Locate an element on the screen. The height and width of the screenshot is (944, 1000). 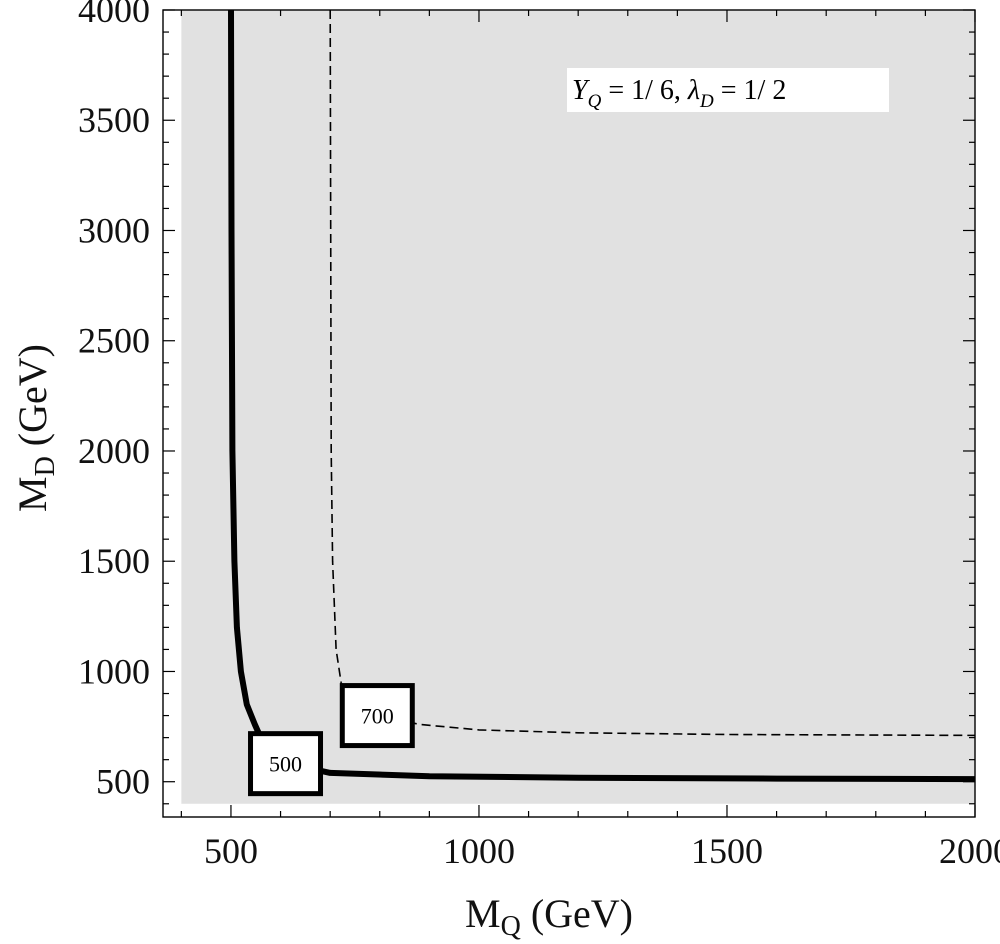
y-axis-unit: (GeV) is located at coordinates (32, 400).